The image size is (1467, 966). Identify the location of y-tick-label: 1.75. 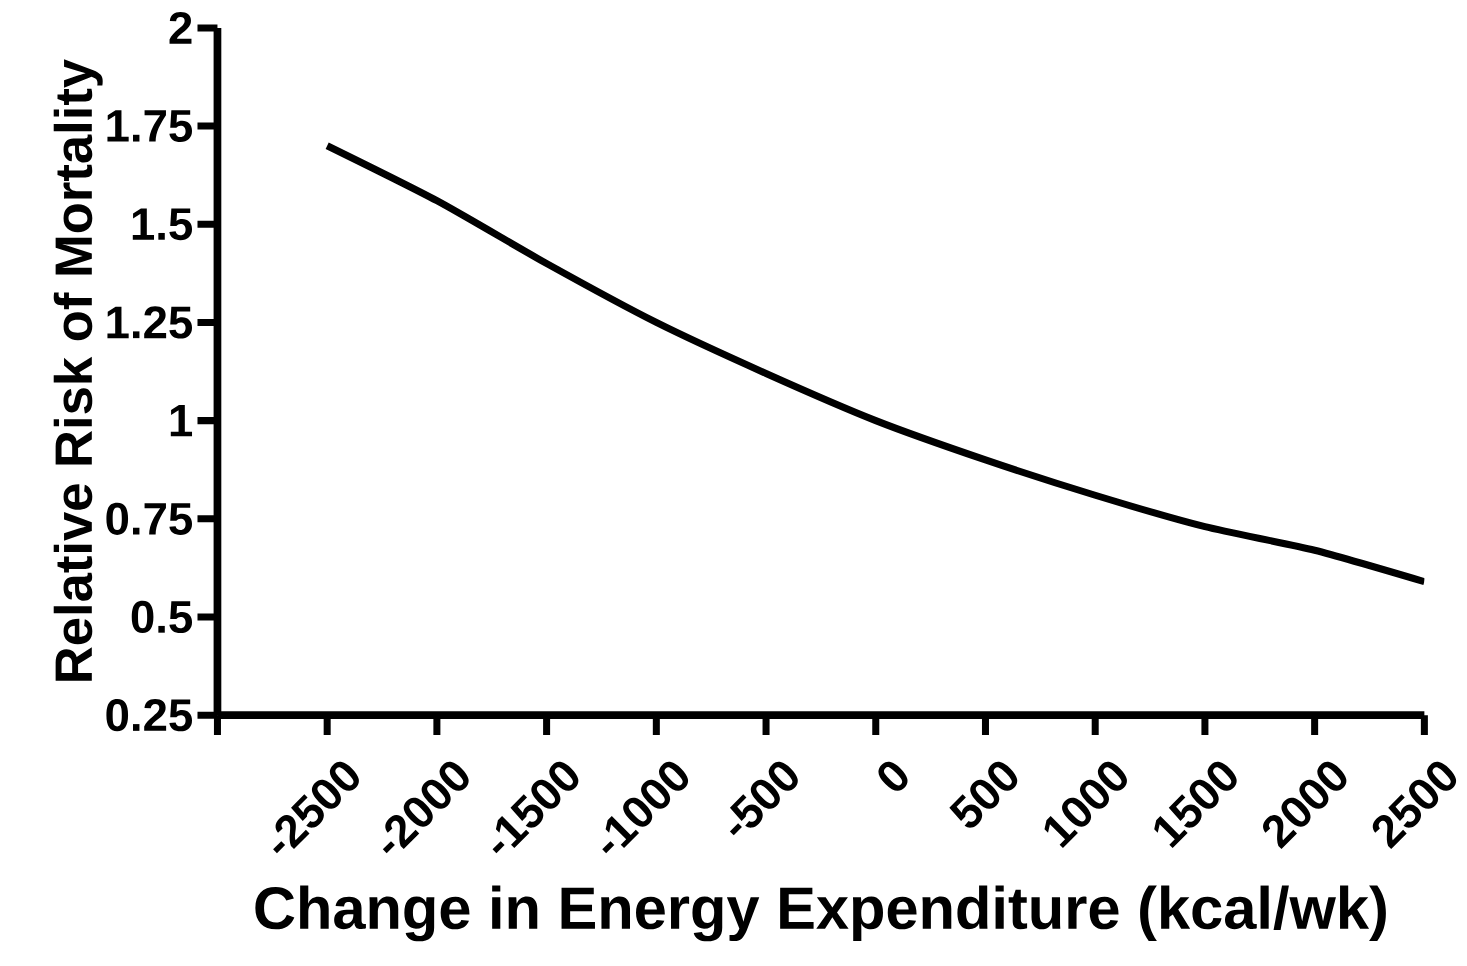
(150, 126).